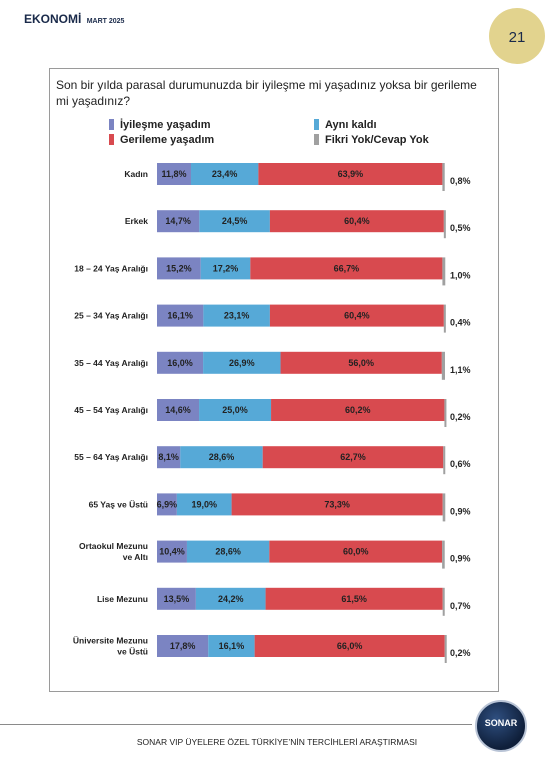 The width and height of the screenshot is (554, 780). I want to click on data-label-worsened: 66,0%, so click(350, 646).